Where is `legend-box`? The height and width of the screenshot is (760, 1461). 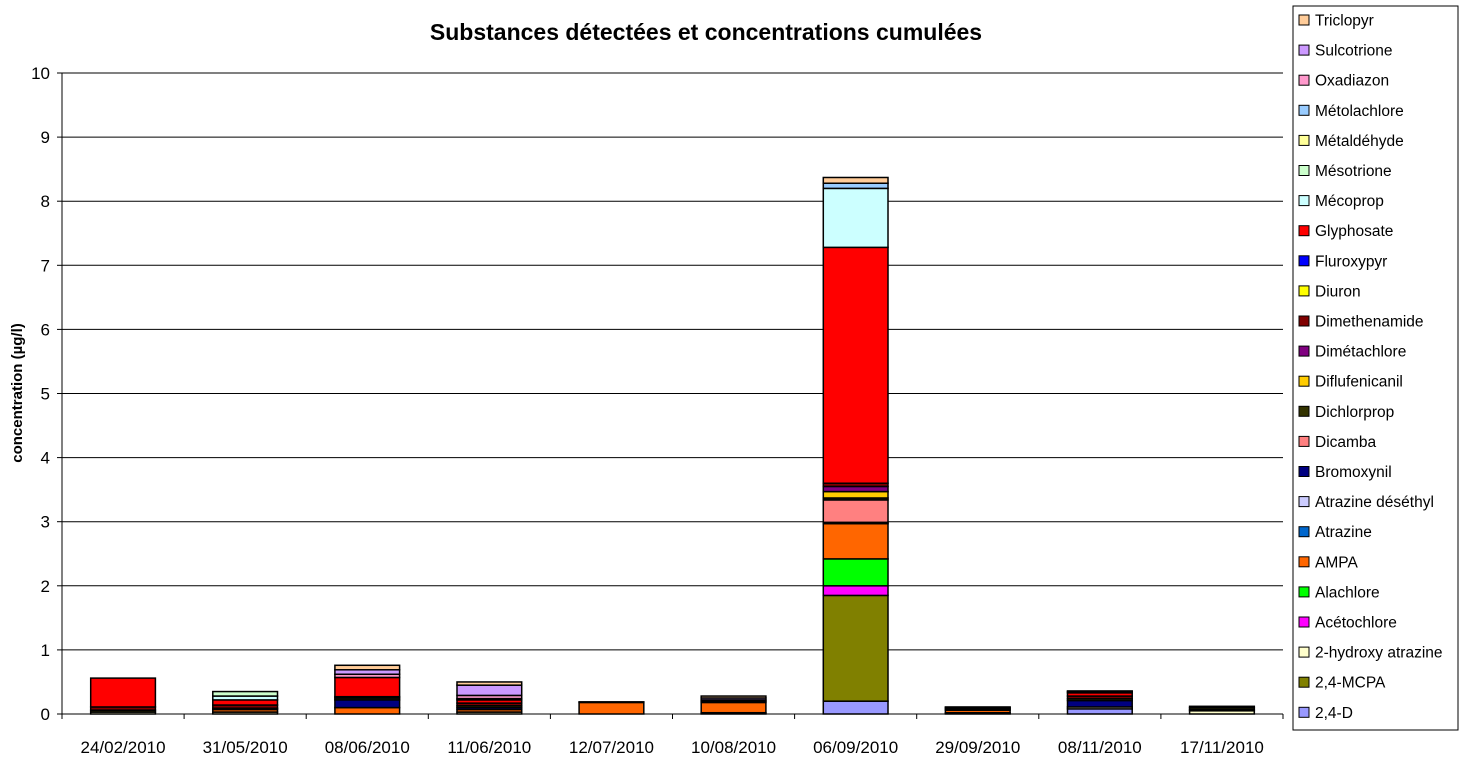
legend-box is located at coordinates (1375, 368).